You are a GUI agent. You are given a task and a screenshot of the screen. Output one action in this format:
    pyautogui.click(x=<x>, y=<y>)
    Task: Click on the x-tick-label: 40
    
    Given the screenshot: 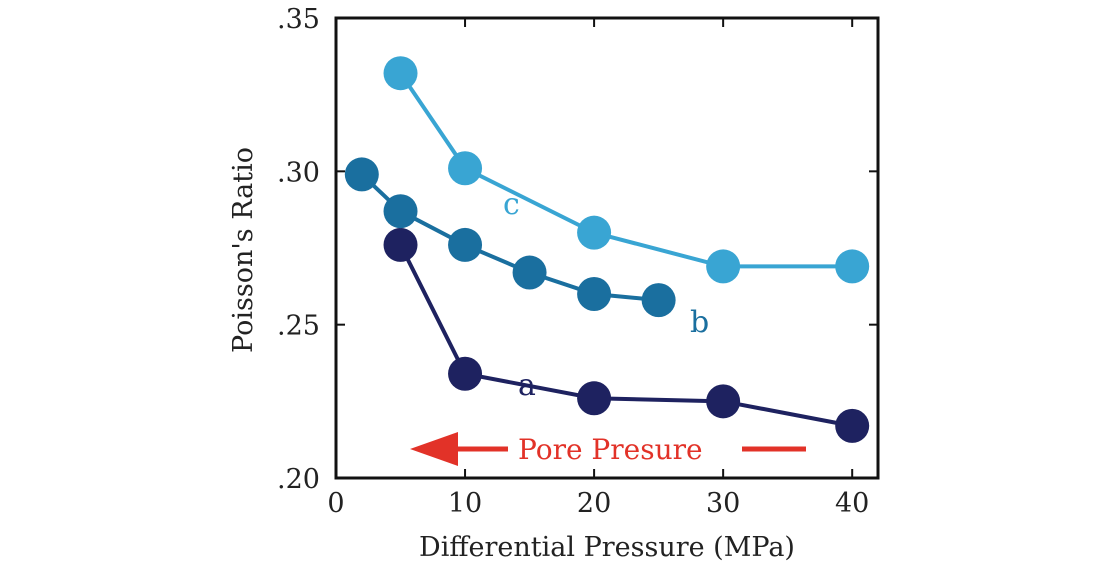 What is the action you would take?
    pyautogui.click(x=852, y=503)
    